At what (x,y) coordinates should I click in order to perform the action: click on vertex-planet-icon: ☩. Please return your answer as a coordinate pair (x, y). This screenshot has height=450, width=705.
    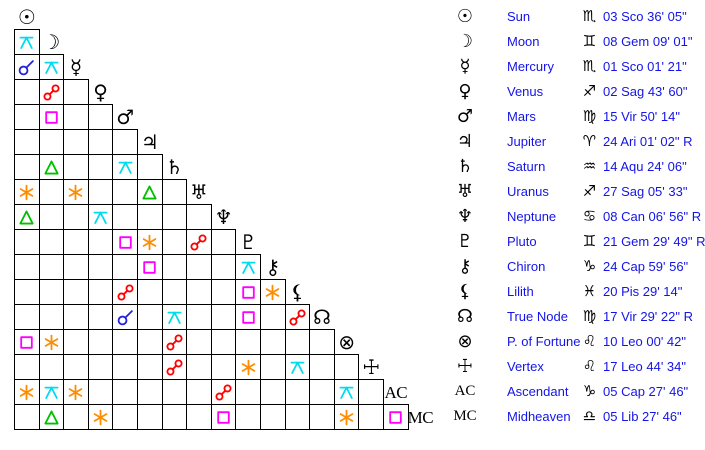
    Looking at the image, I should click on (465, 366).